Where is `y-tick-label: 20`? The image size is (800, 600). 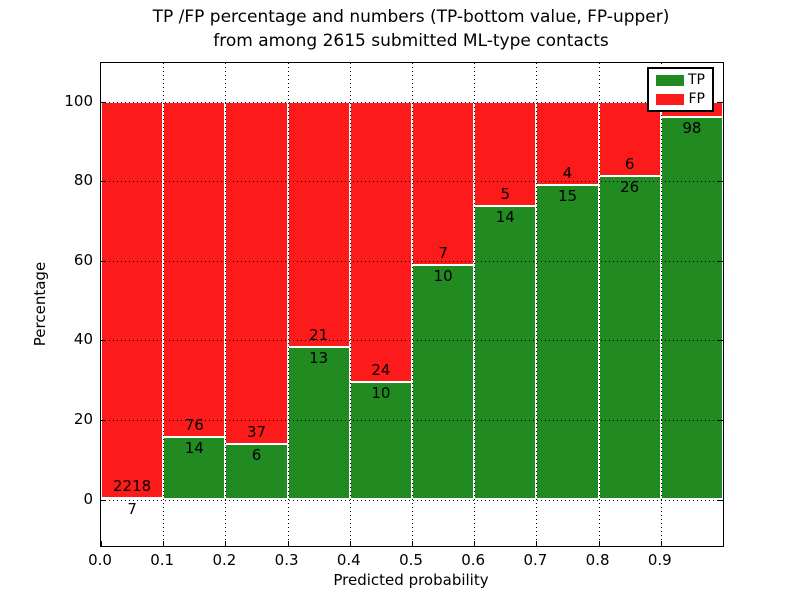
y-tick-label: 20 is located at coordinates (83, 418).